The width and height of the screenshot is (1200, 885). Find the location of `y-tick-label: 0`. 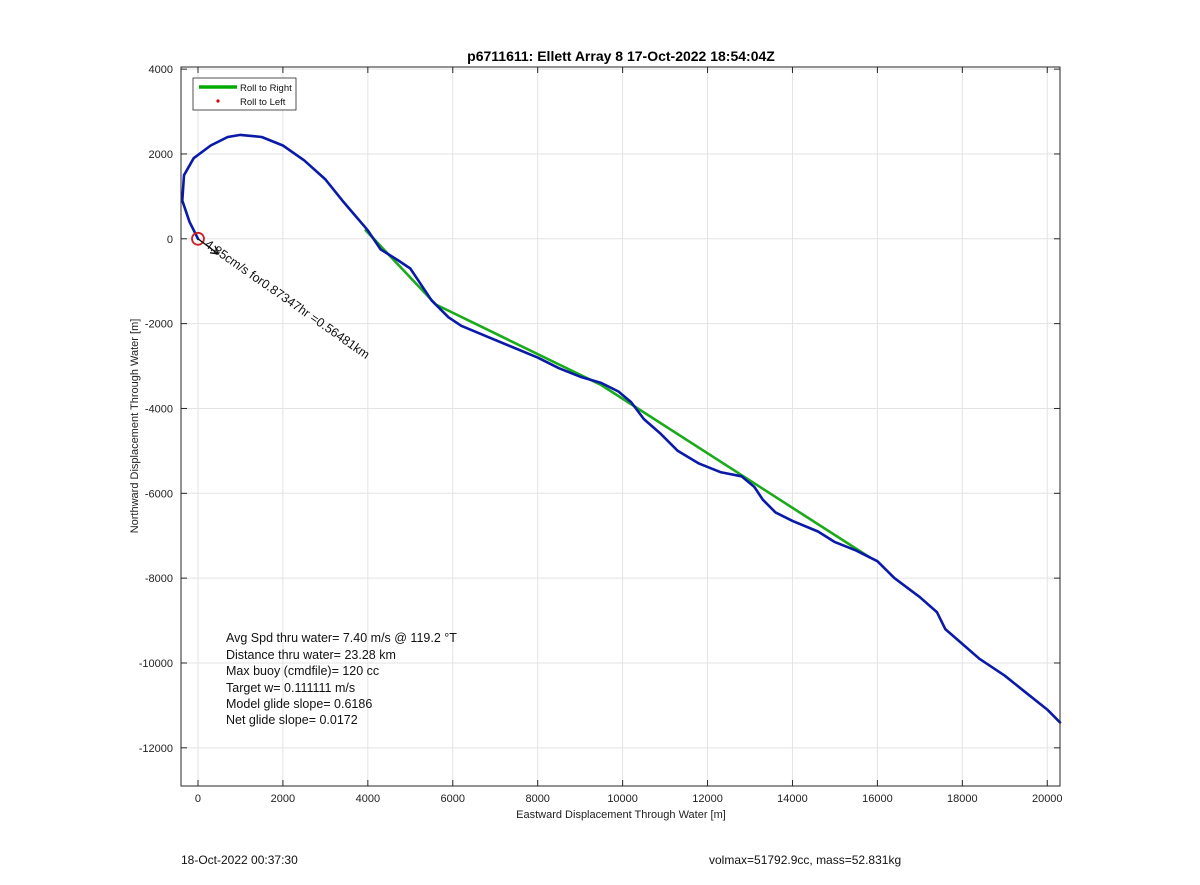

y-tick-label: 0 is located at coordinates (170, 240).